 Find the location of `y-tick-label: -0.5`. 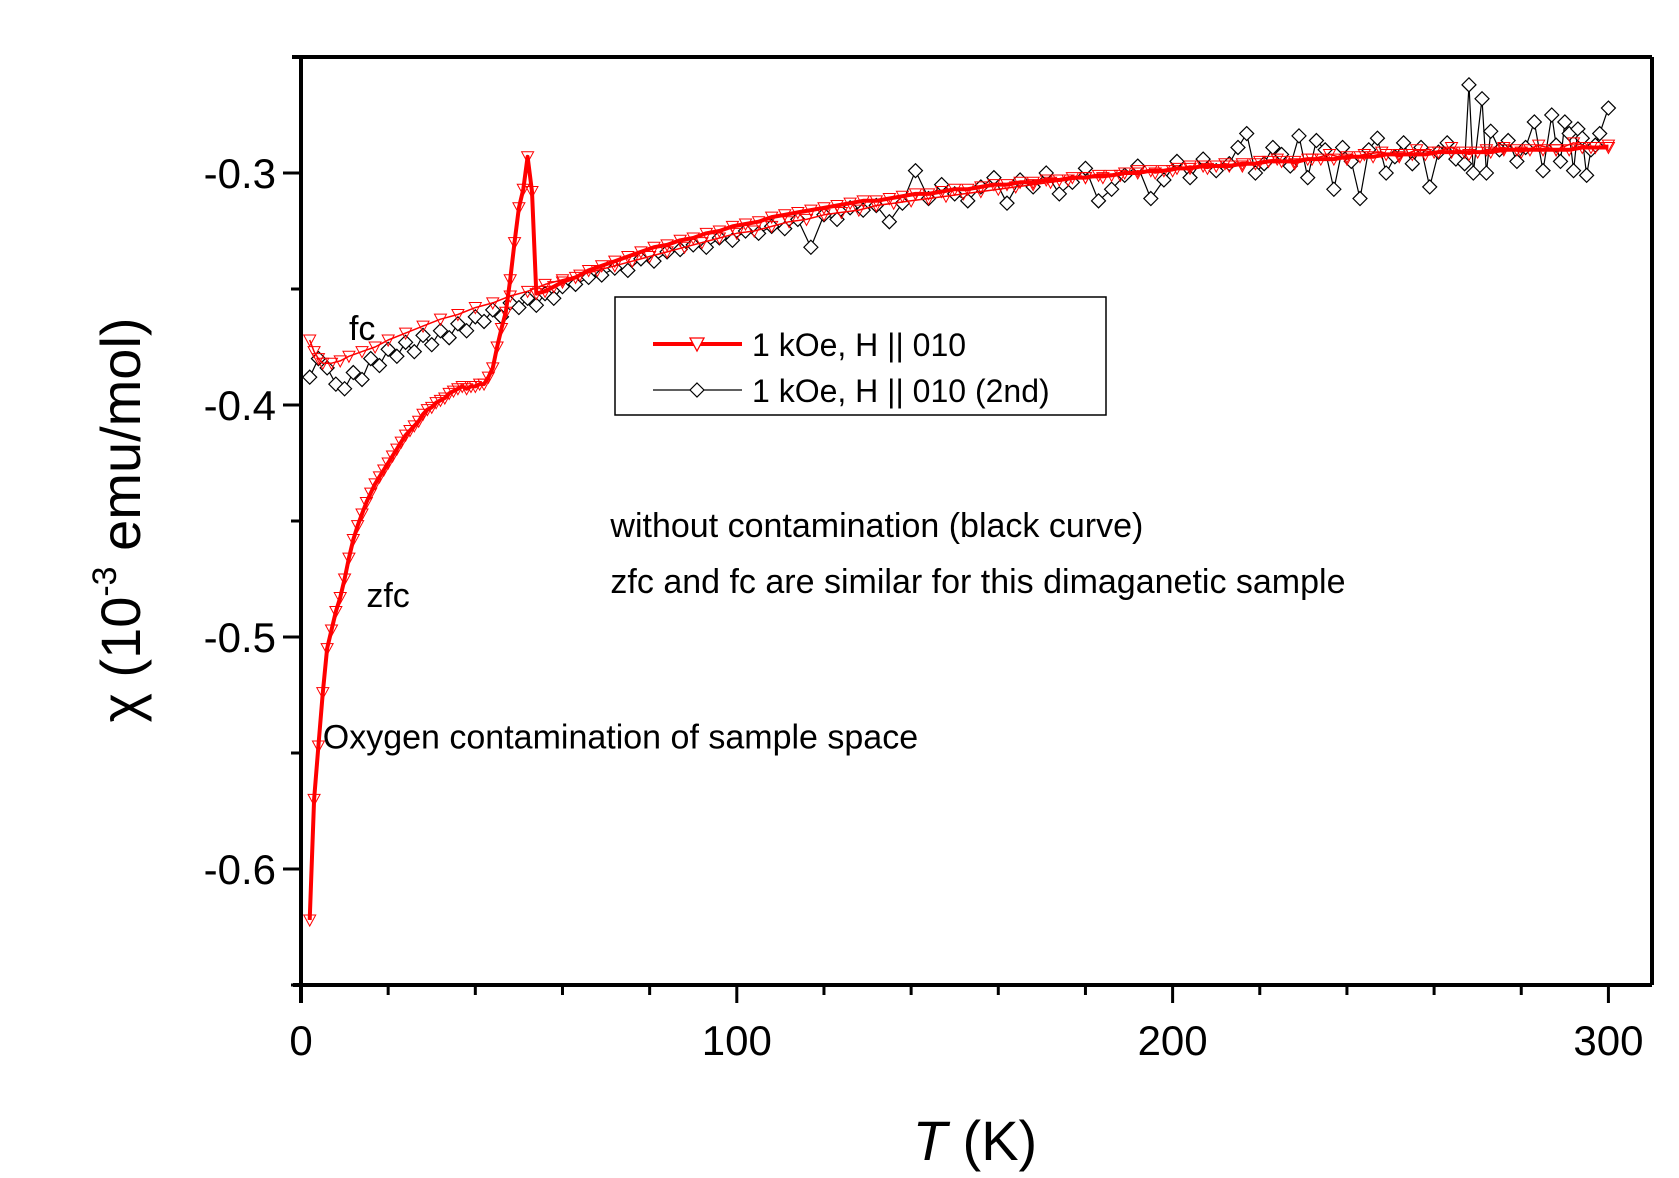

y-tick-label: -0.5 is located at coordinates (240, 637).